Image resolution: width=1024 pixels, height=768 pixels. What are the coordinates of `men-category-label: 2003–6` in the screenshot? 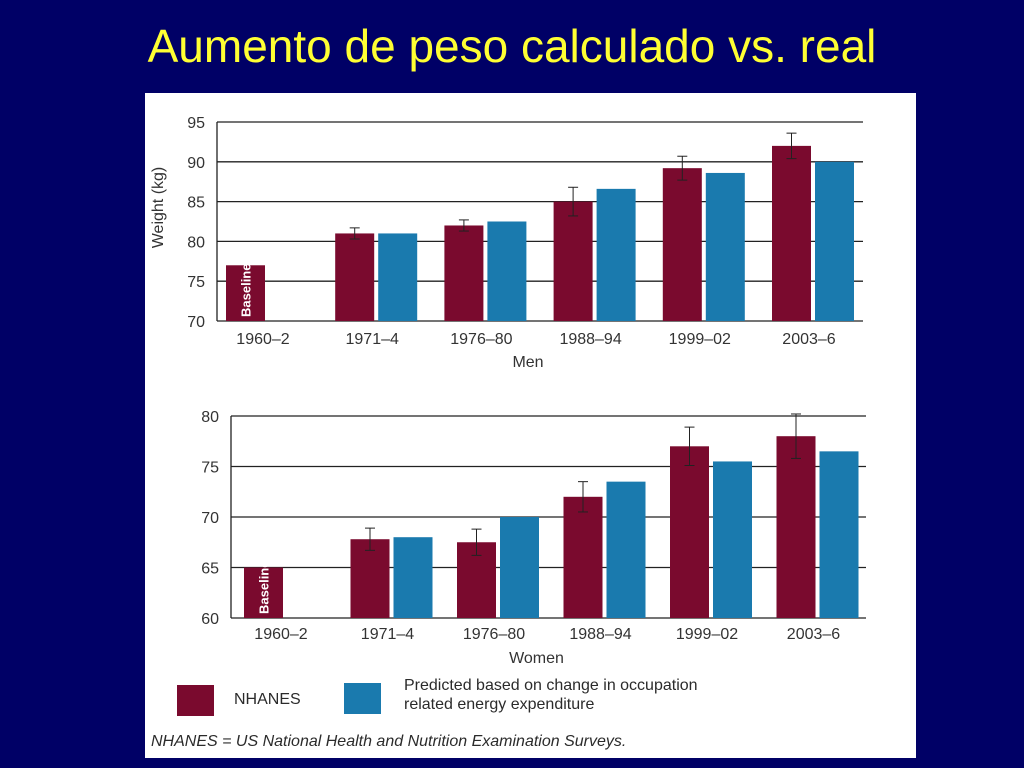 It's located at (808, 339).